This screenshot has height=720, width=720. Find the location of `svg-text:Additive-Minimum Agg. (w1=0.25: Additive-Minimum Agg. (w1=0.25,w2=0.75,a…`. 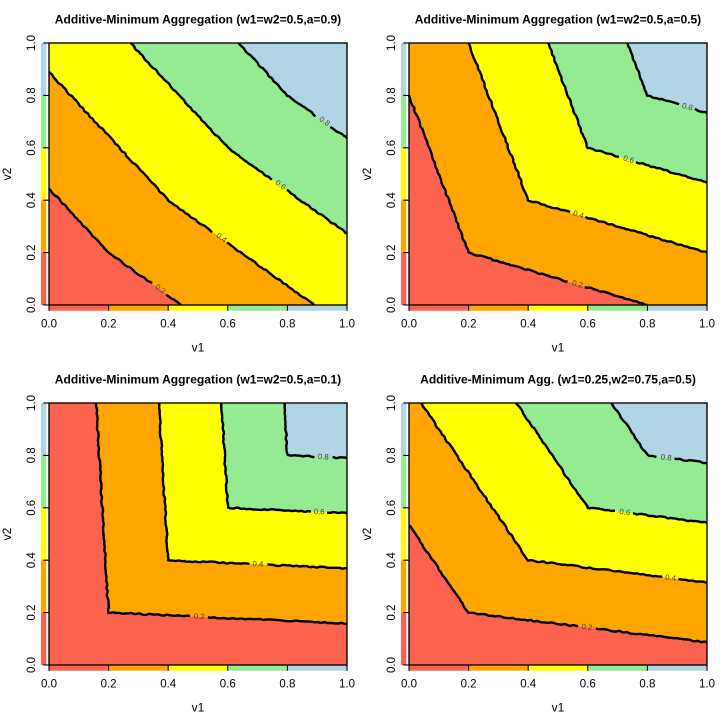

svg-text:Additive-Minimum Agg. (w1=0.25: Additive-Minimum Agg. (w1=0.25,w2=0.75,a… is located at coordinates (558, 379).